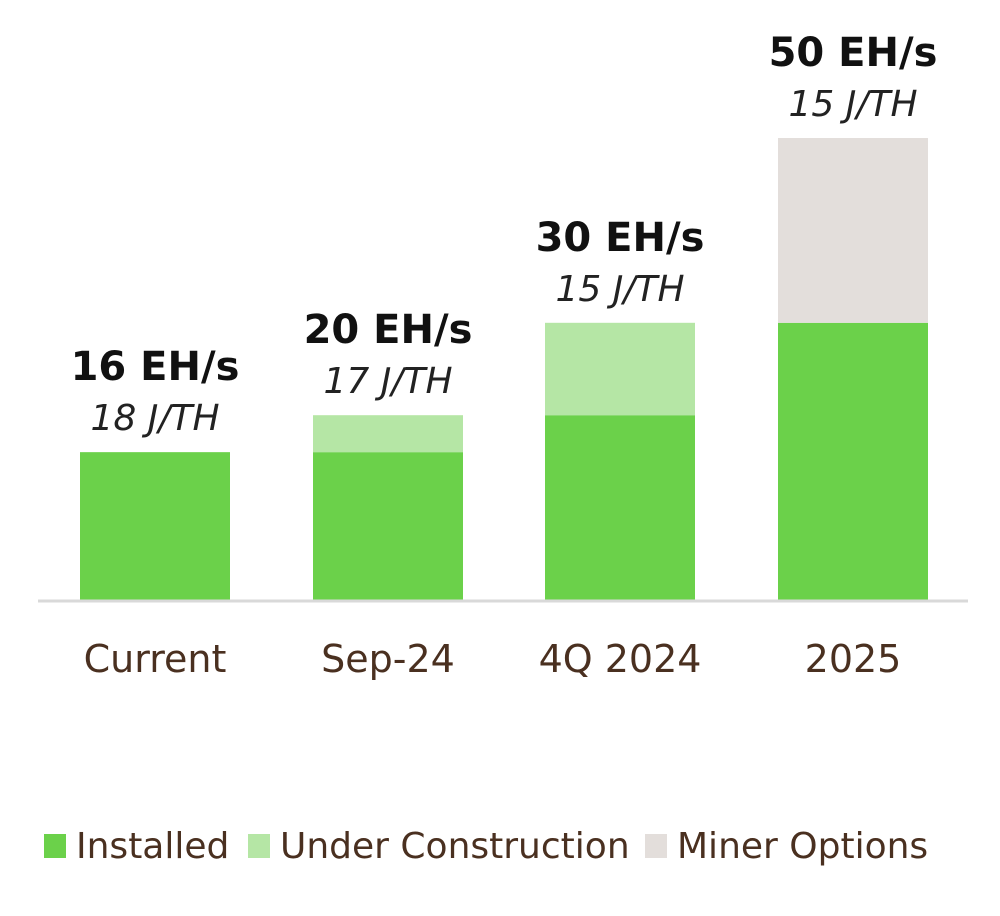  What do you see at coordinates (154, 418) in the screenshot?
I see `efficiency-label-current: 18 J/TH` at bounding box center [154, 418].